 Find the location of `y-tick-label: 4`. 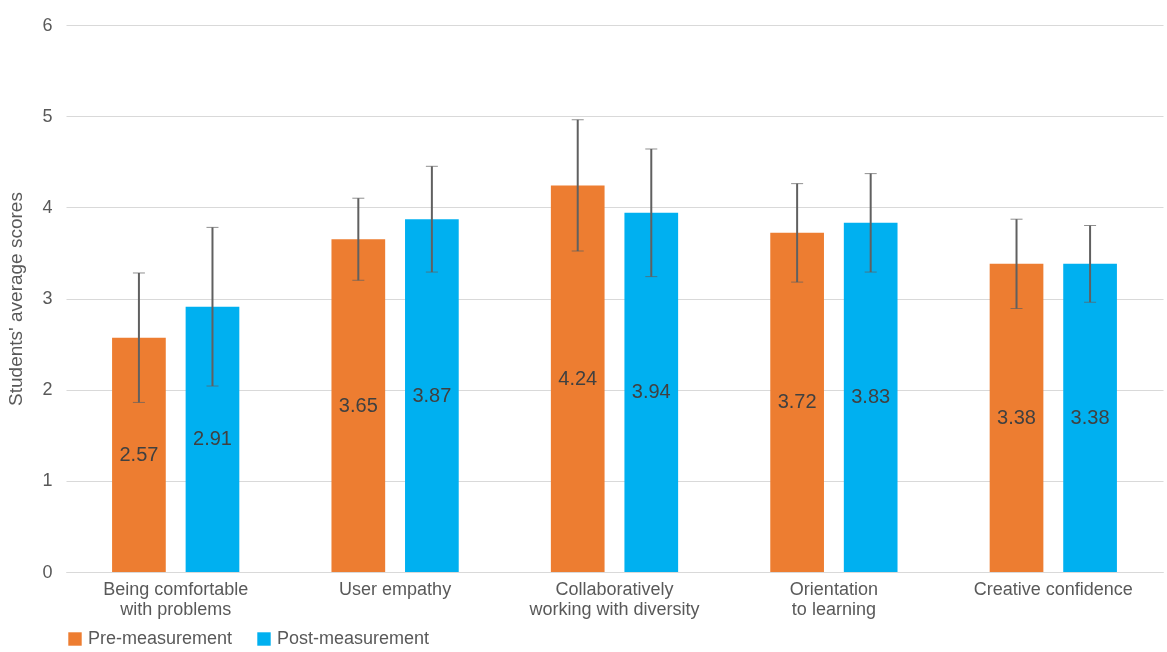

y-tick-label: 4 is located at coordinates (47, 206).